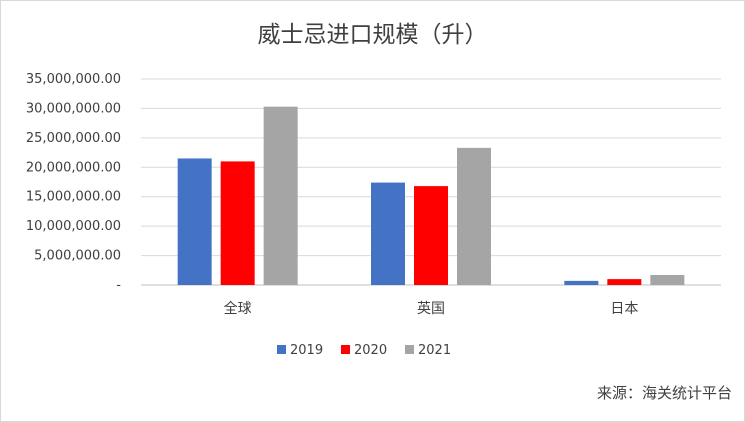 This screenshot has width=745, height=422. I want to click on legend-label: 2020, so click(370, 350).